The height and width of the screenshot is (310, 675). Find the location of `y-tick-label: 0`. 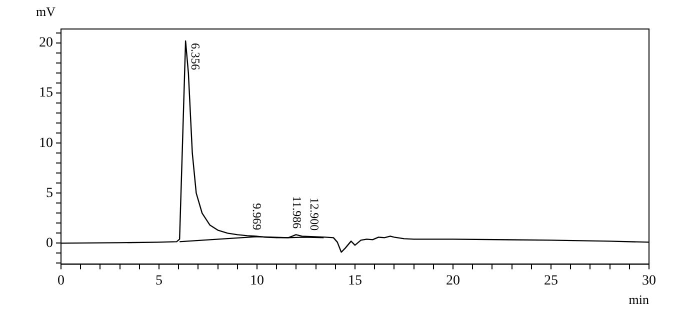

y-tick-label: 0 is located at coordinates (49, 243).